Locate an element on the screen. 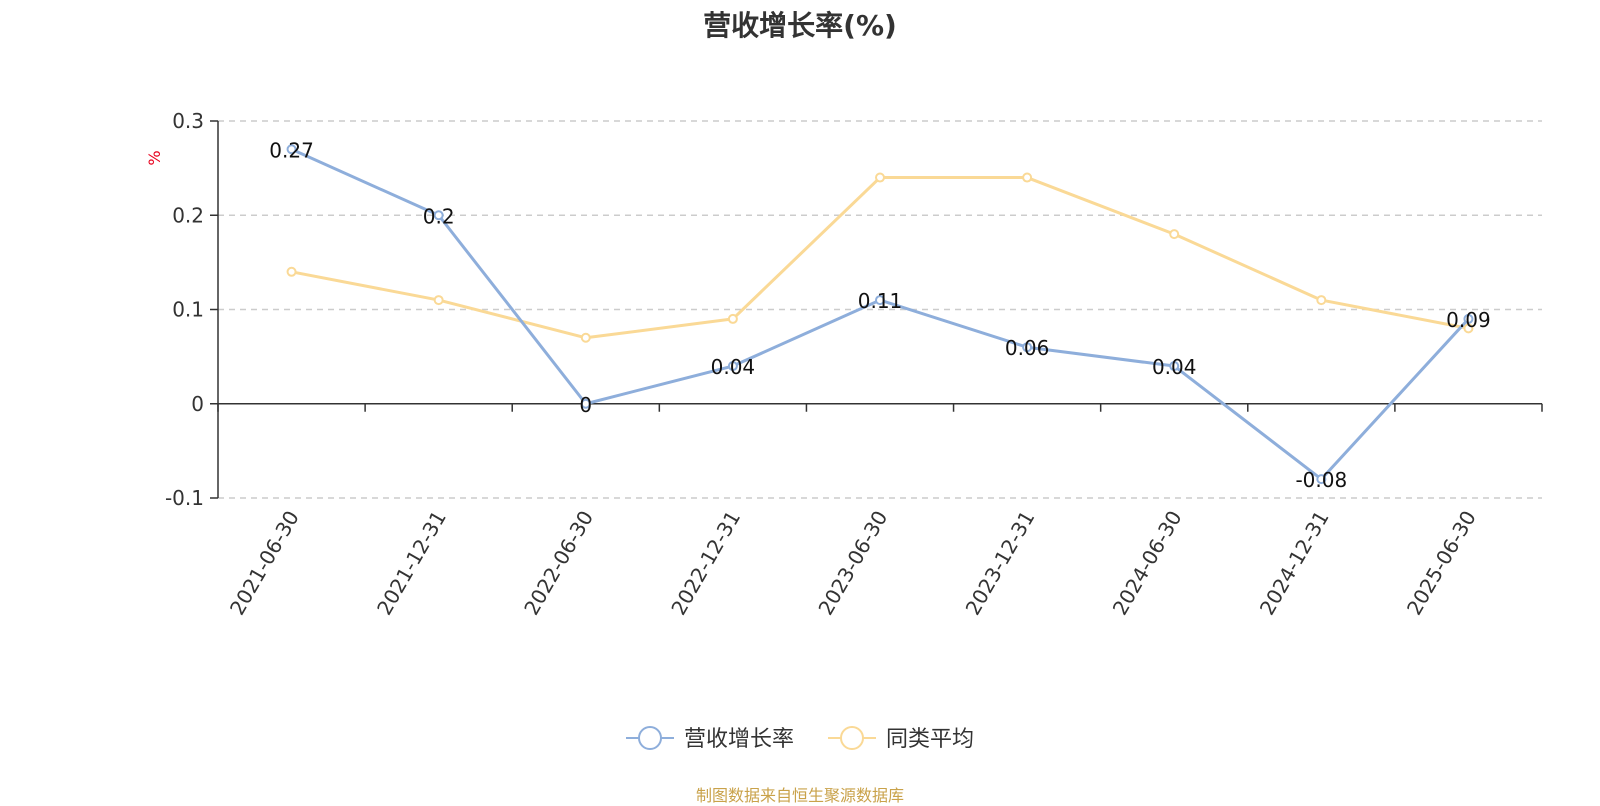 Image resolution: width=1600 pixels, height=806 pixels. legend-item-peer-average: 同类平均 is located at coordinates (901, 739).